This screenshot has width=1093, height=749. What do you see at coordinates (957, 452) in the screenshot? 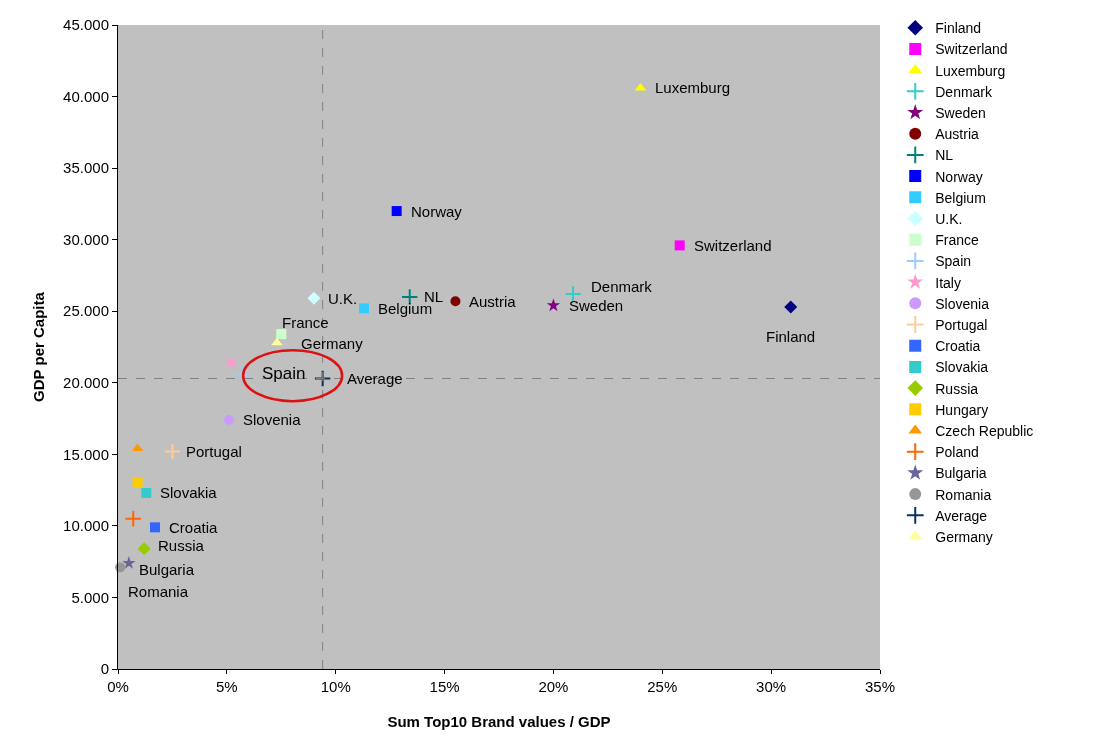
I see `legend-label: Poland` at bounding box center [957, 452].